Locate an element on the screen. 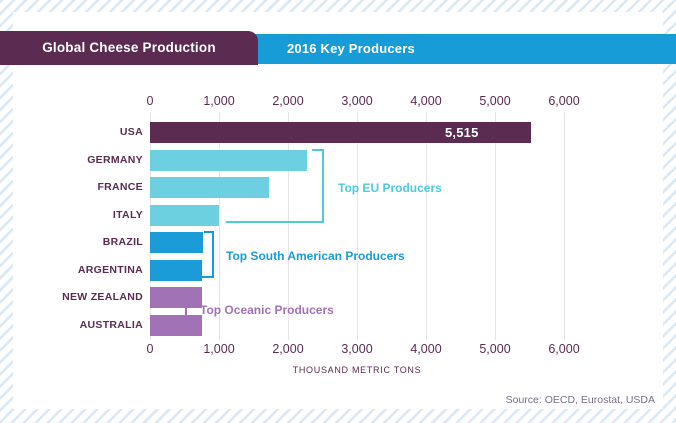  bar-brazil is located at coordinates (176, 242).